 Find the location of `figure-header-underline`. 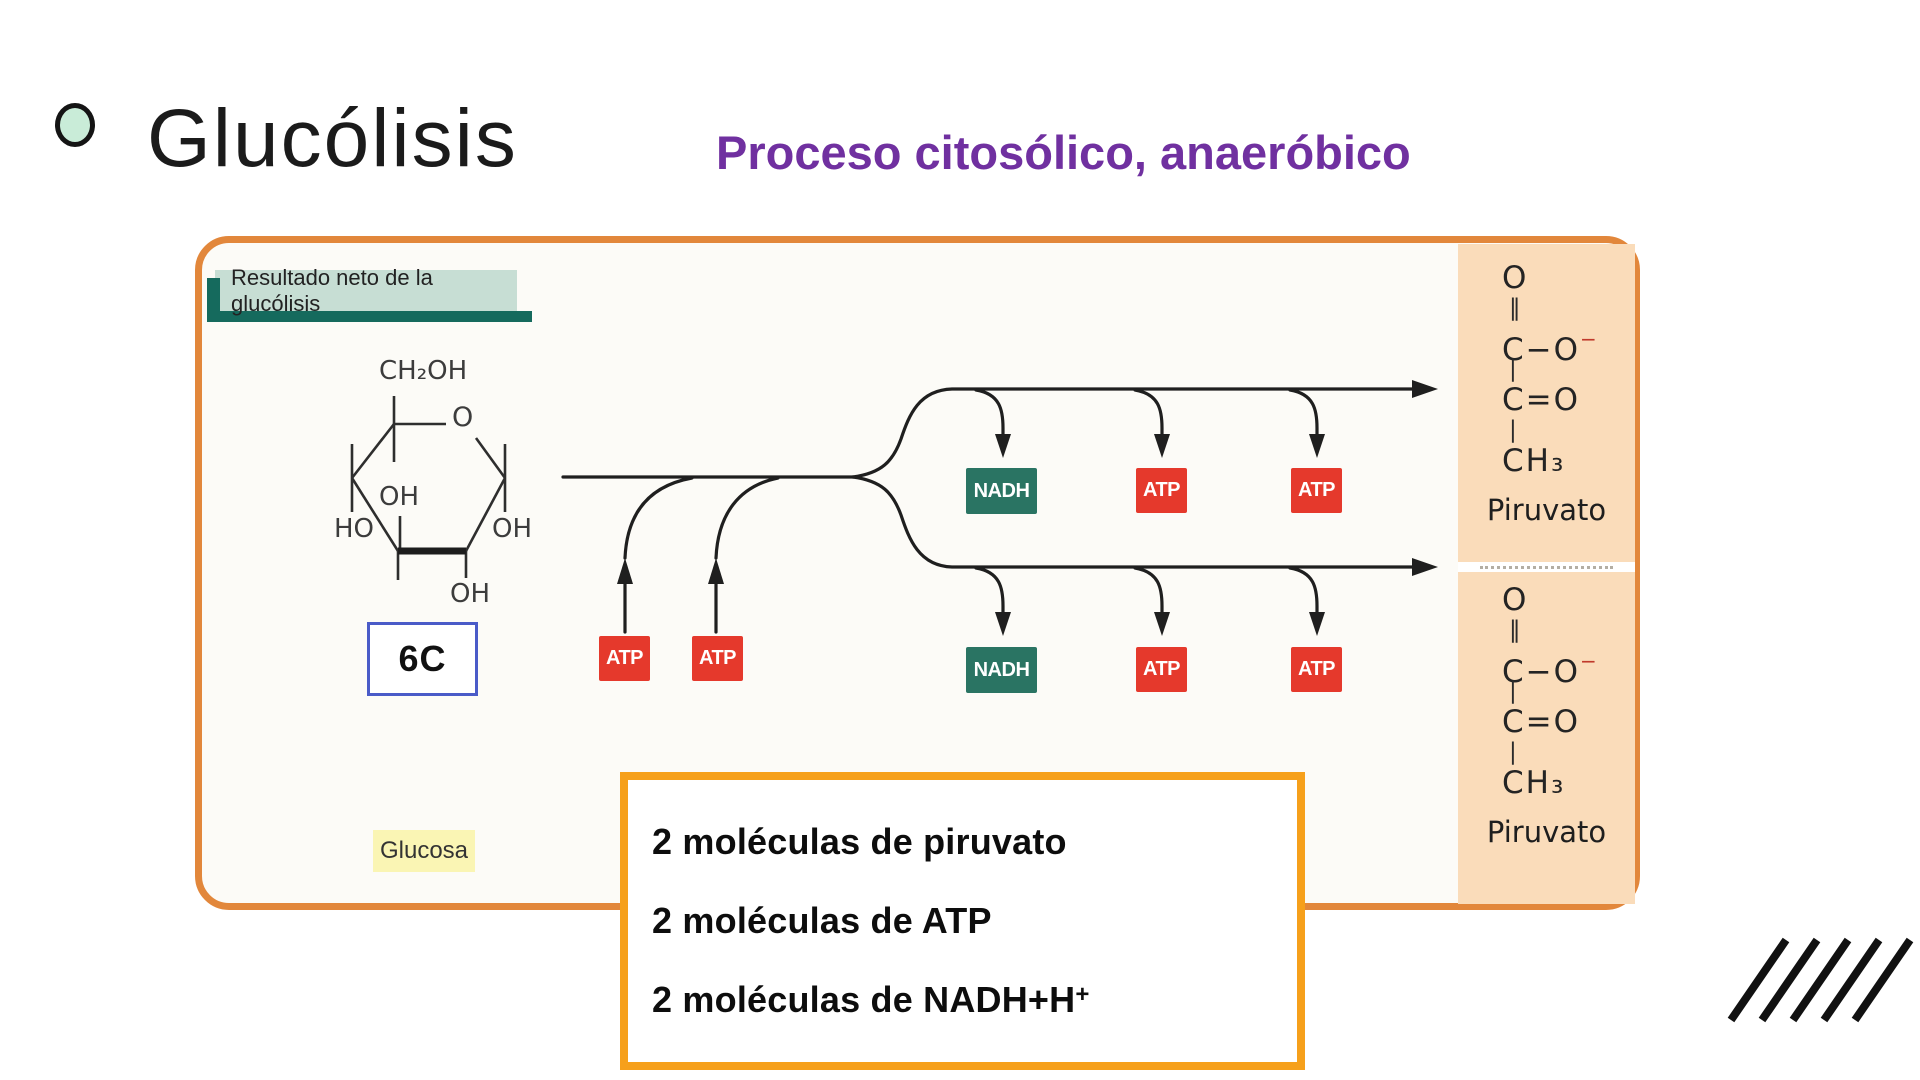

figure-header-underline is located at coordinates (373, 316).